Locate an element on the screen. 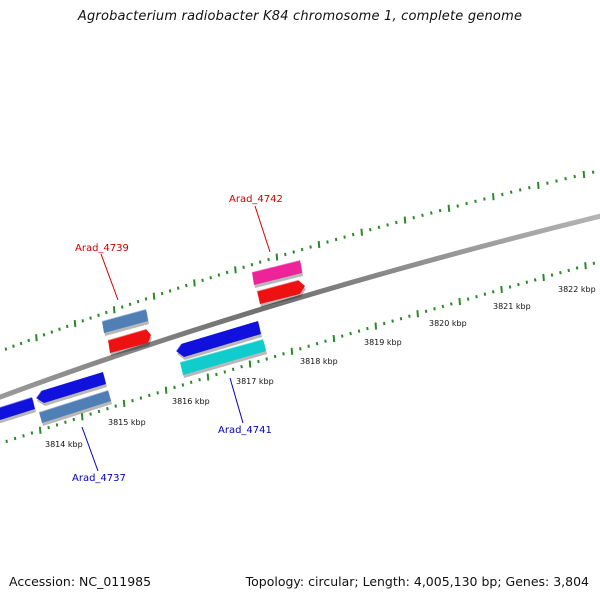 The height and width of the screenshot is (600, 600). kbp-label: 3815 kbp is located at coordinates (127, 422).